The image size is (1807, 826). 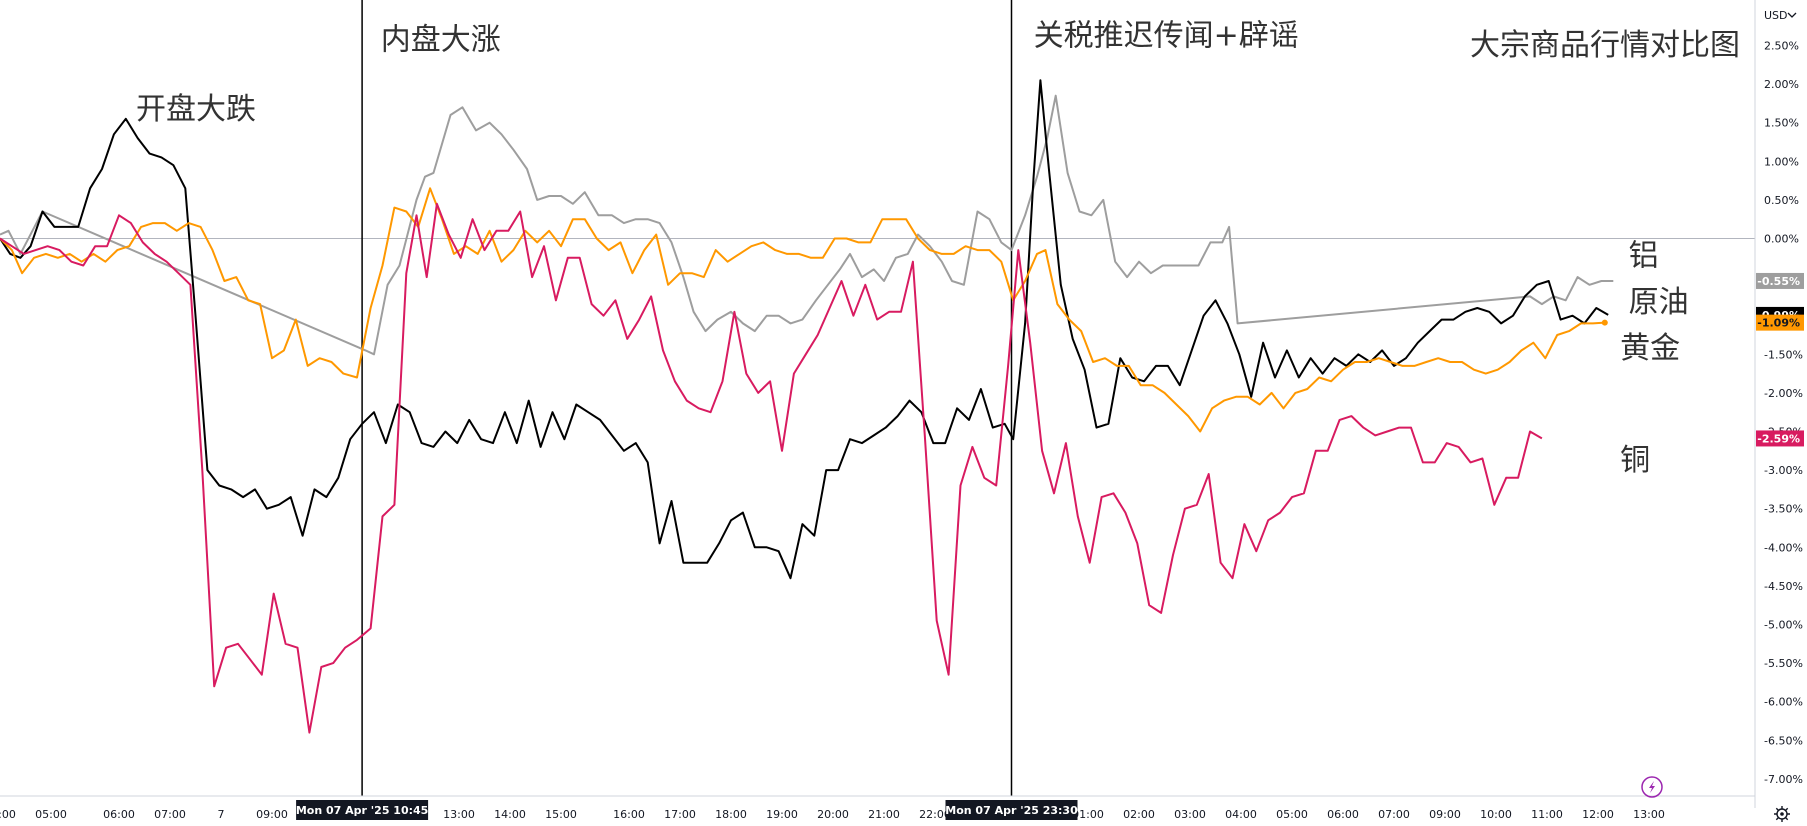 I want to click on lightning-icon, so click(x=1652, y=787).